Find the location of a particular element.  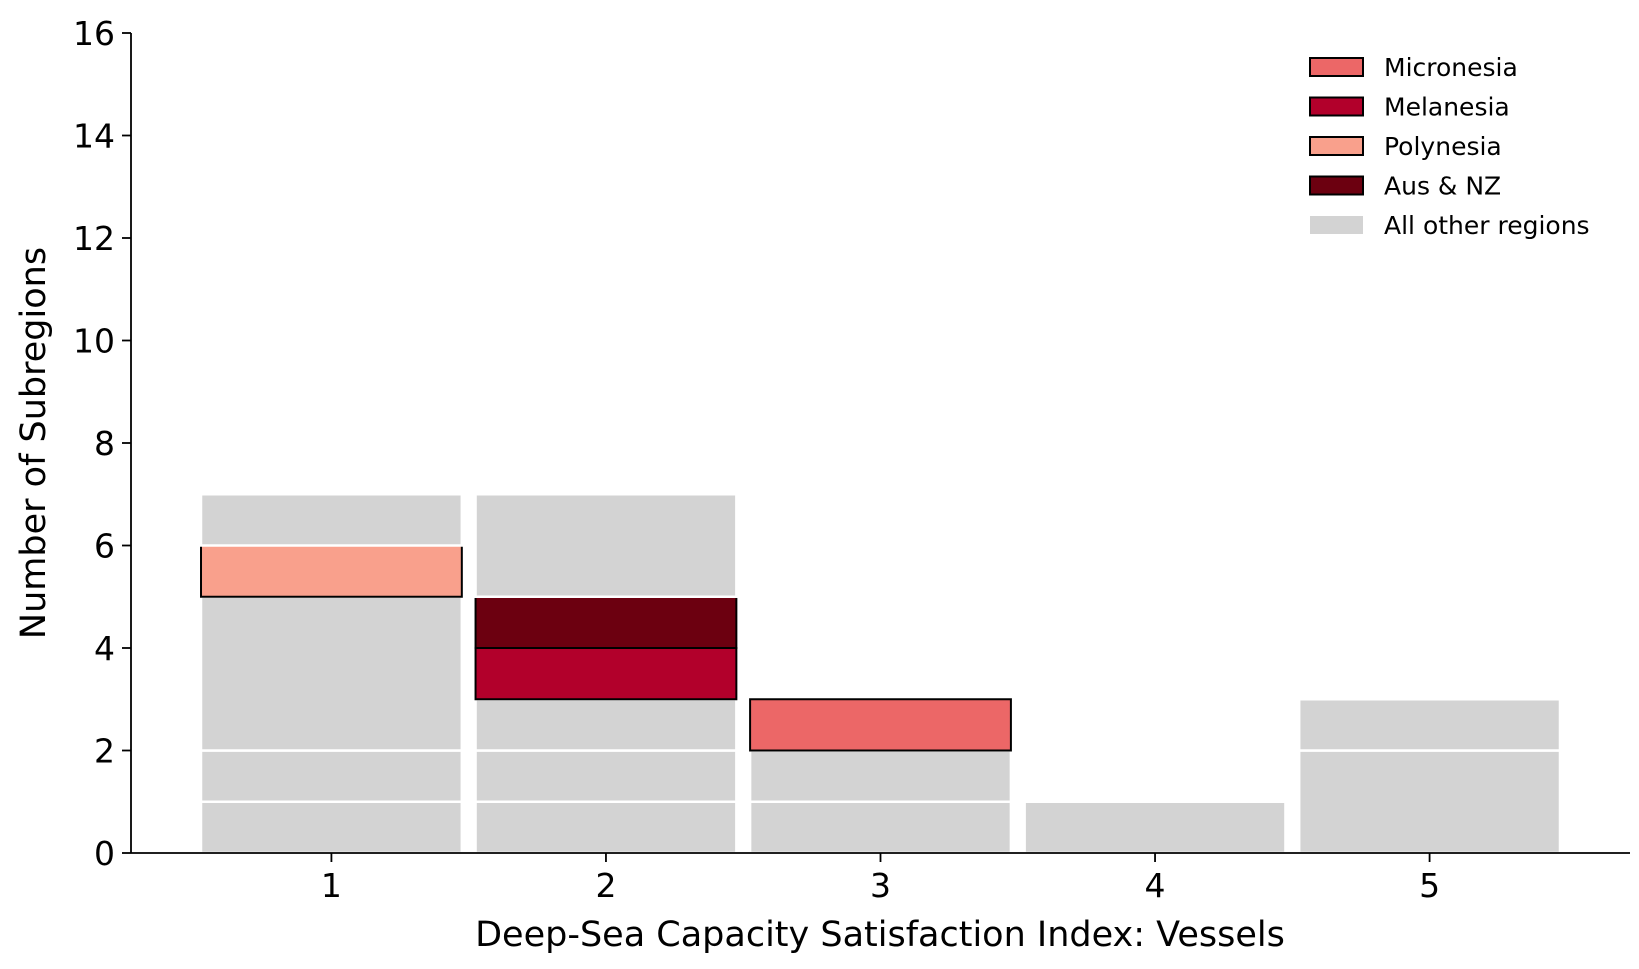

legend-swatch-aus-nz is located at coordinates (1336, 185).